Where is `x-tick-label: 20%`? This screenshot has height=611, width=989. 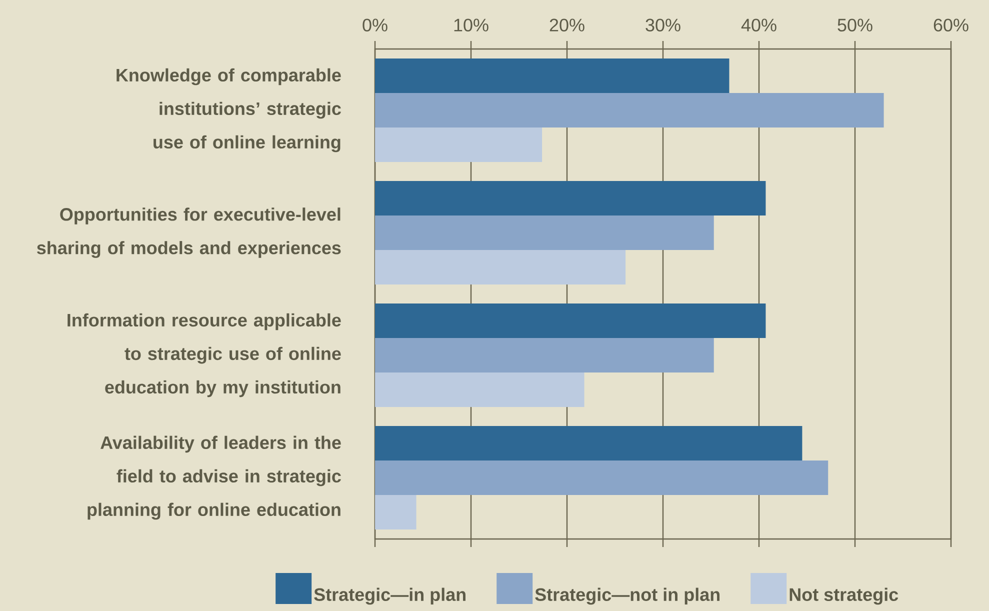 x-tick-label: 20% is located at coordinates (567, 25).